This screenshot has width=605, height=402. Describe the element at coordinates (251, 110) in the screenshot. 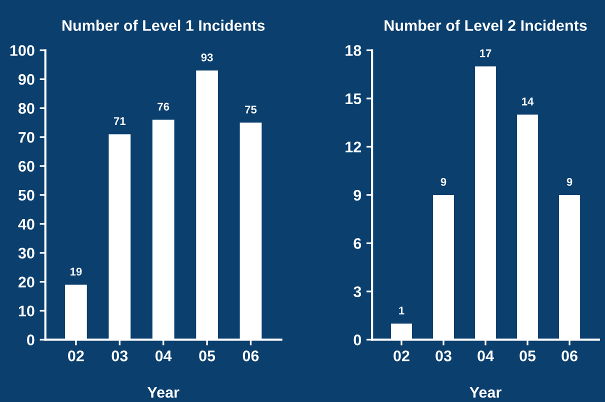

I see `data-label: 75` at that location.